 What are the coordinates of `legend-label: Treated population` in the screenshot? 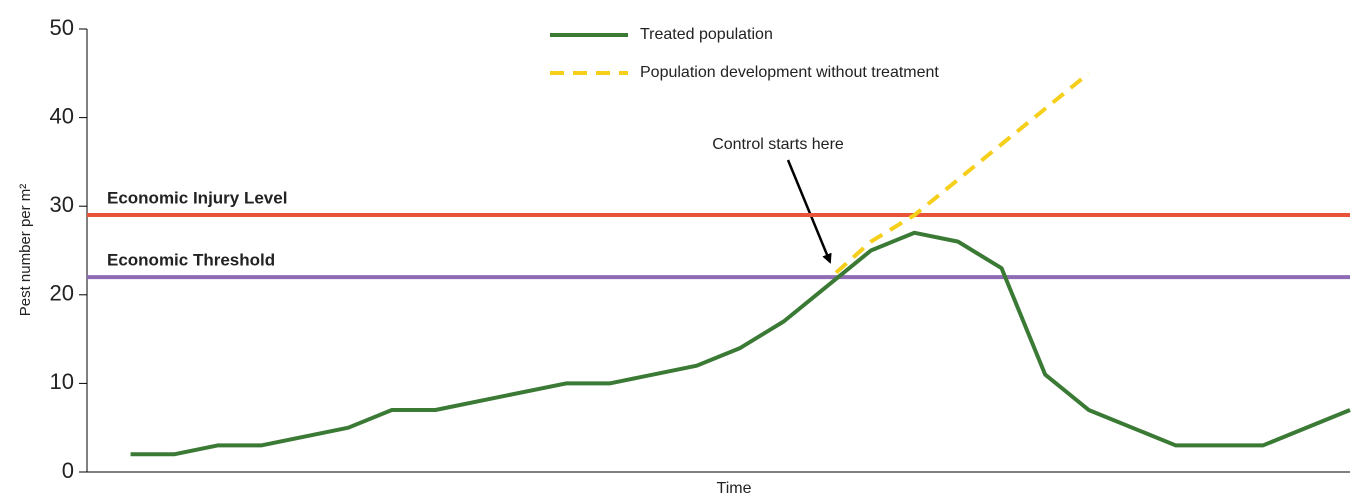 It's located at (706, 34).